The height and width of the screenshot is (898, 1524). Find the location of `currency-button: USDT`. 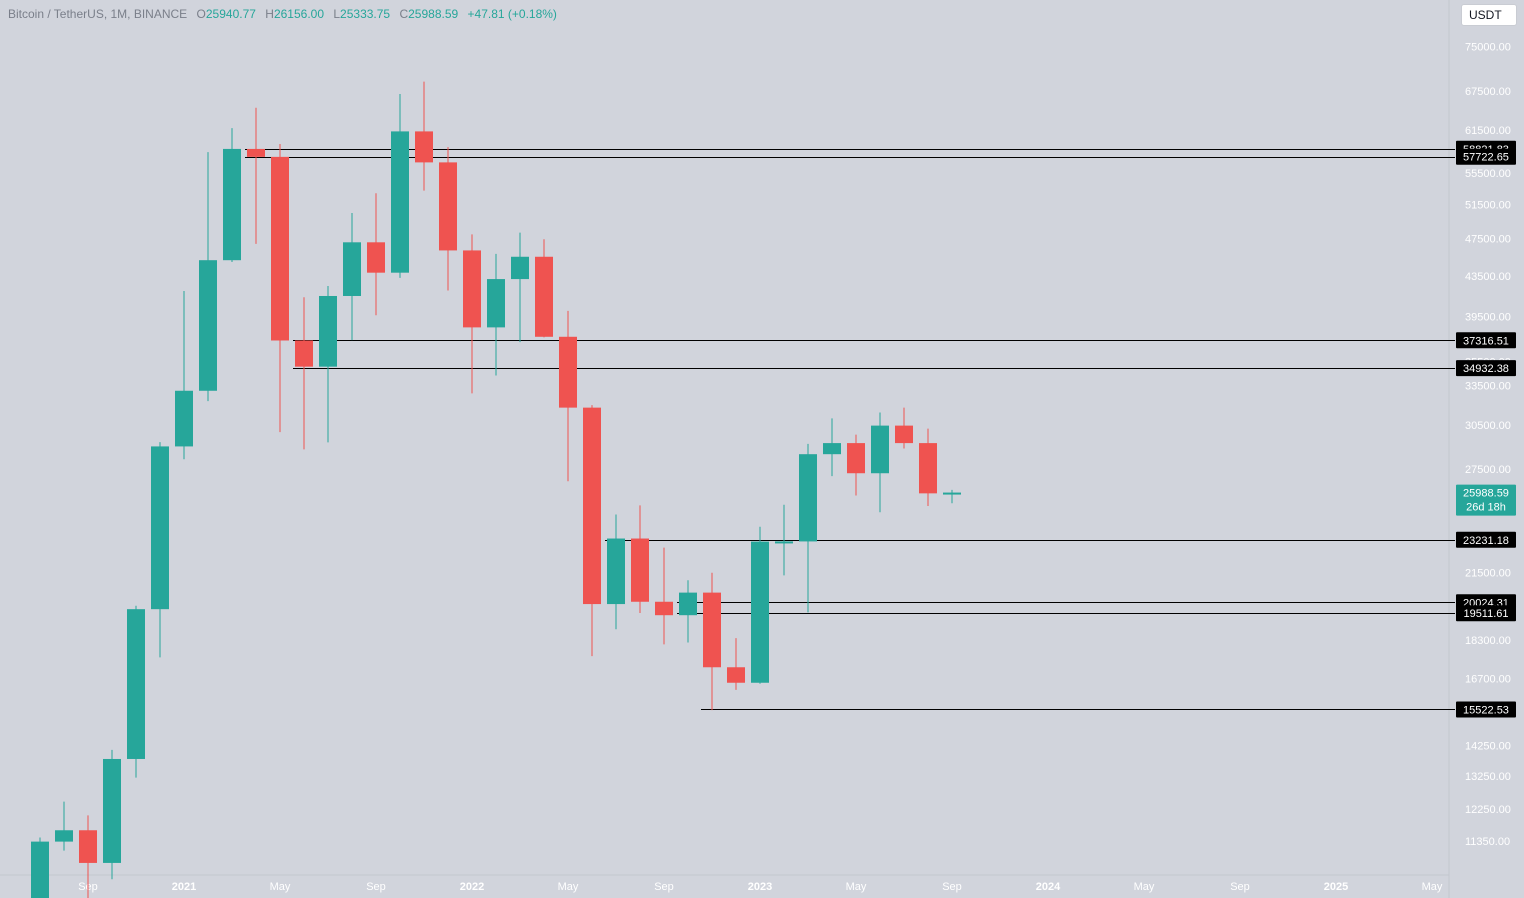

currency-button: USDT is located at coordinates (1489, 15).